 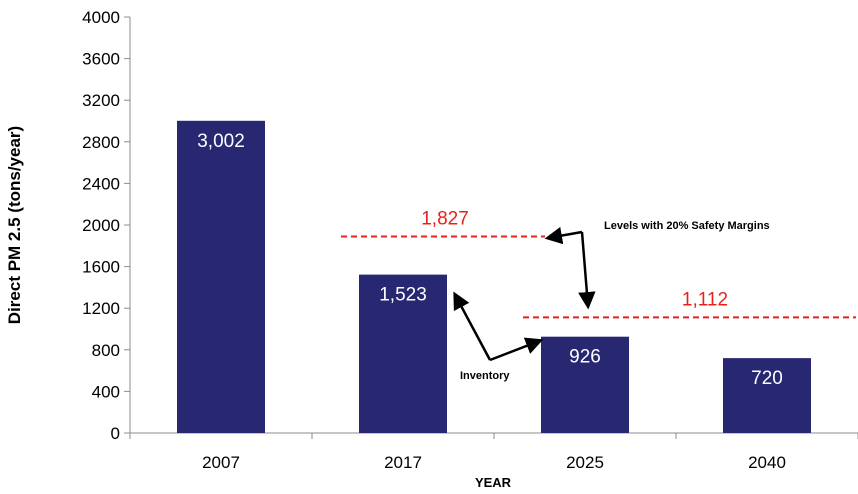 What do you see at coordinates (106, 391) in the screenshot?
I see `y-tick-label: 400` at bounding box center [106, 391].